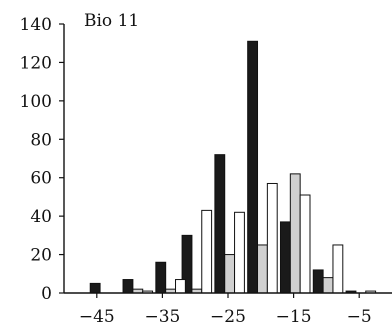 The image size is (392, 330). What do you see at coordinates (41, 256) in the screenshot?
I see `y-tick-label-20: 20` at bounding box center [41, 256].